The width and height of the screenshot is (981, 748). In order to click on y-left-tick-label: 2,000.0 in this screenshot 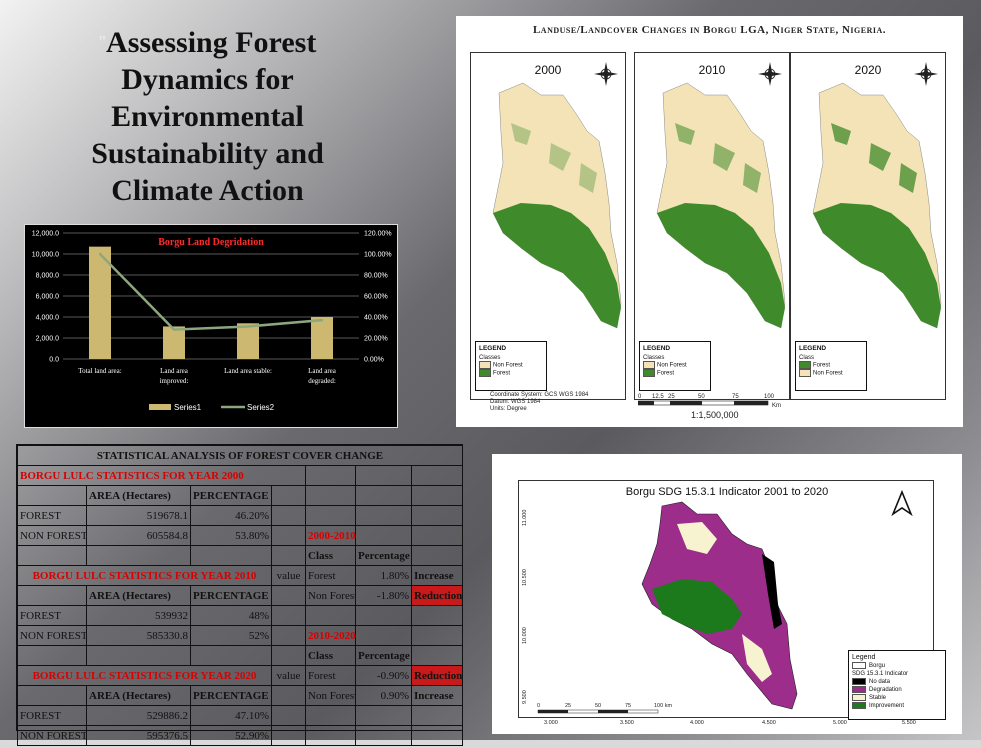, I will do `click(47, 339)`.